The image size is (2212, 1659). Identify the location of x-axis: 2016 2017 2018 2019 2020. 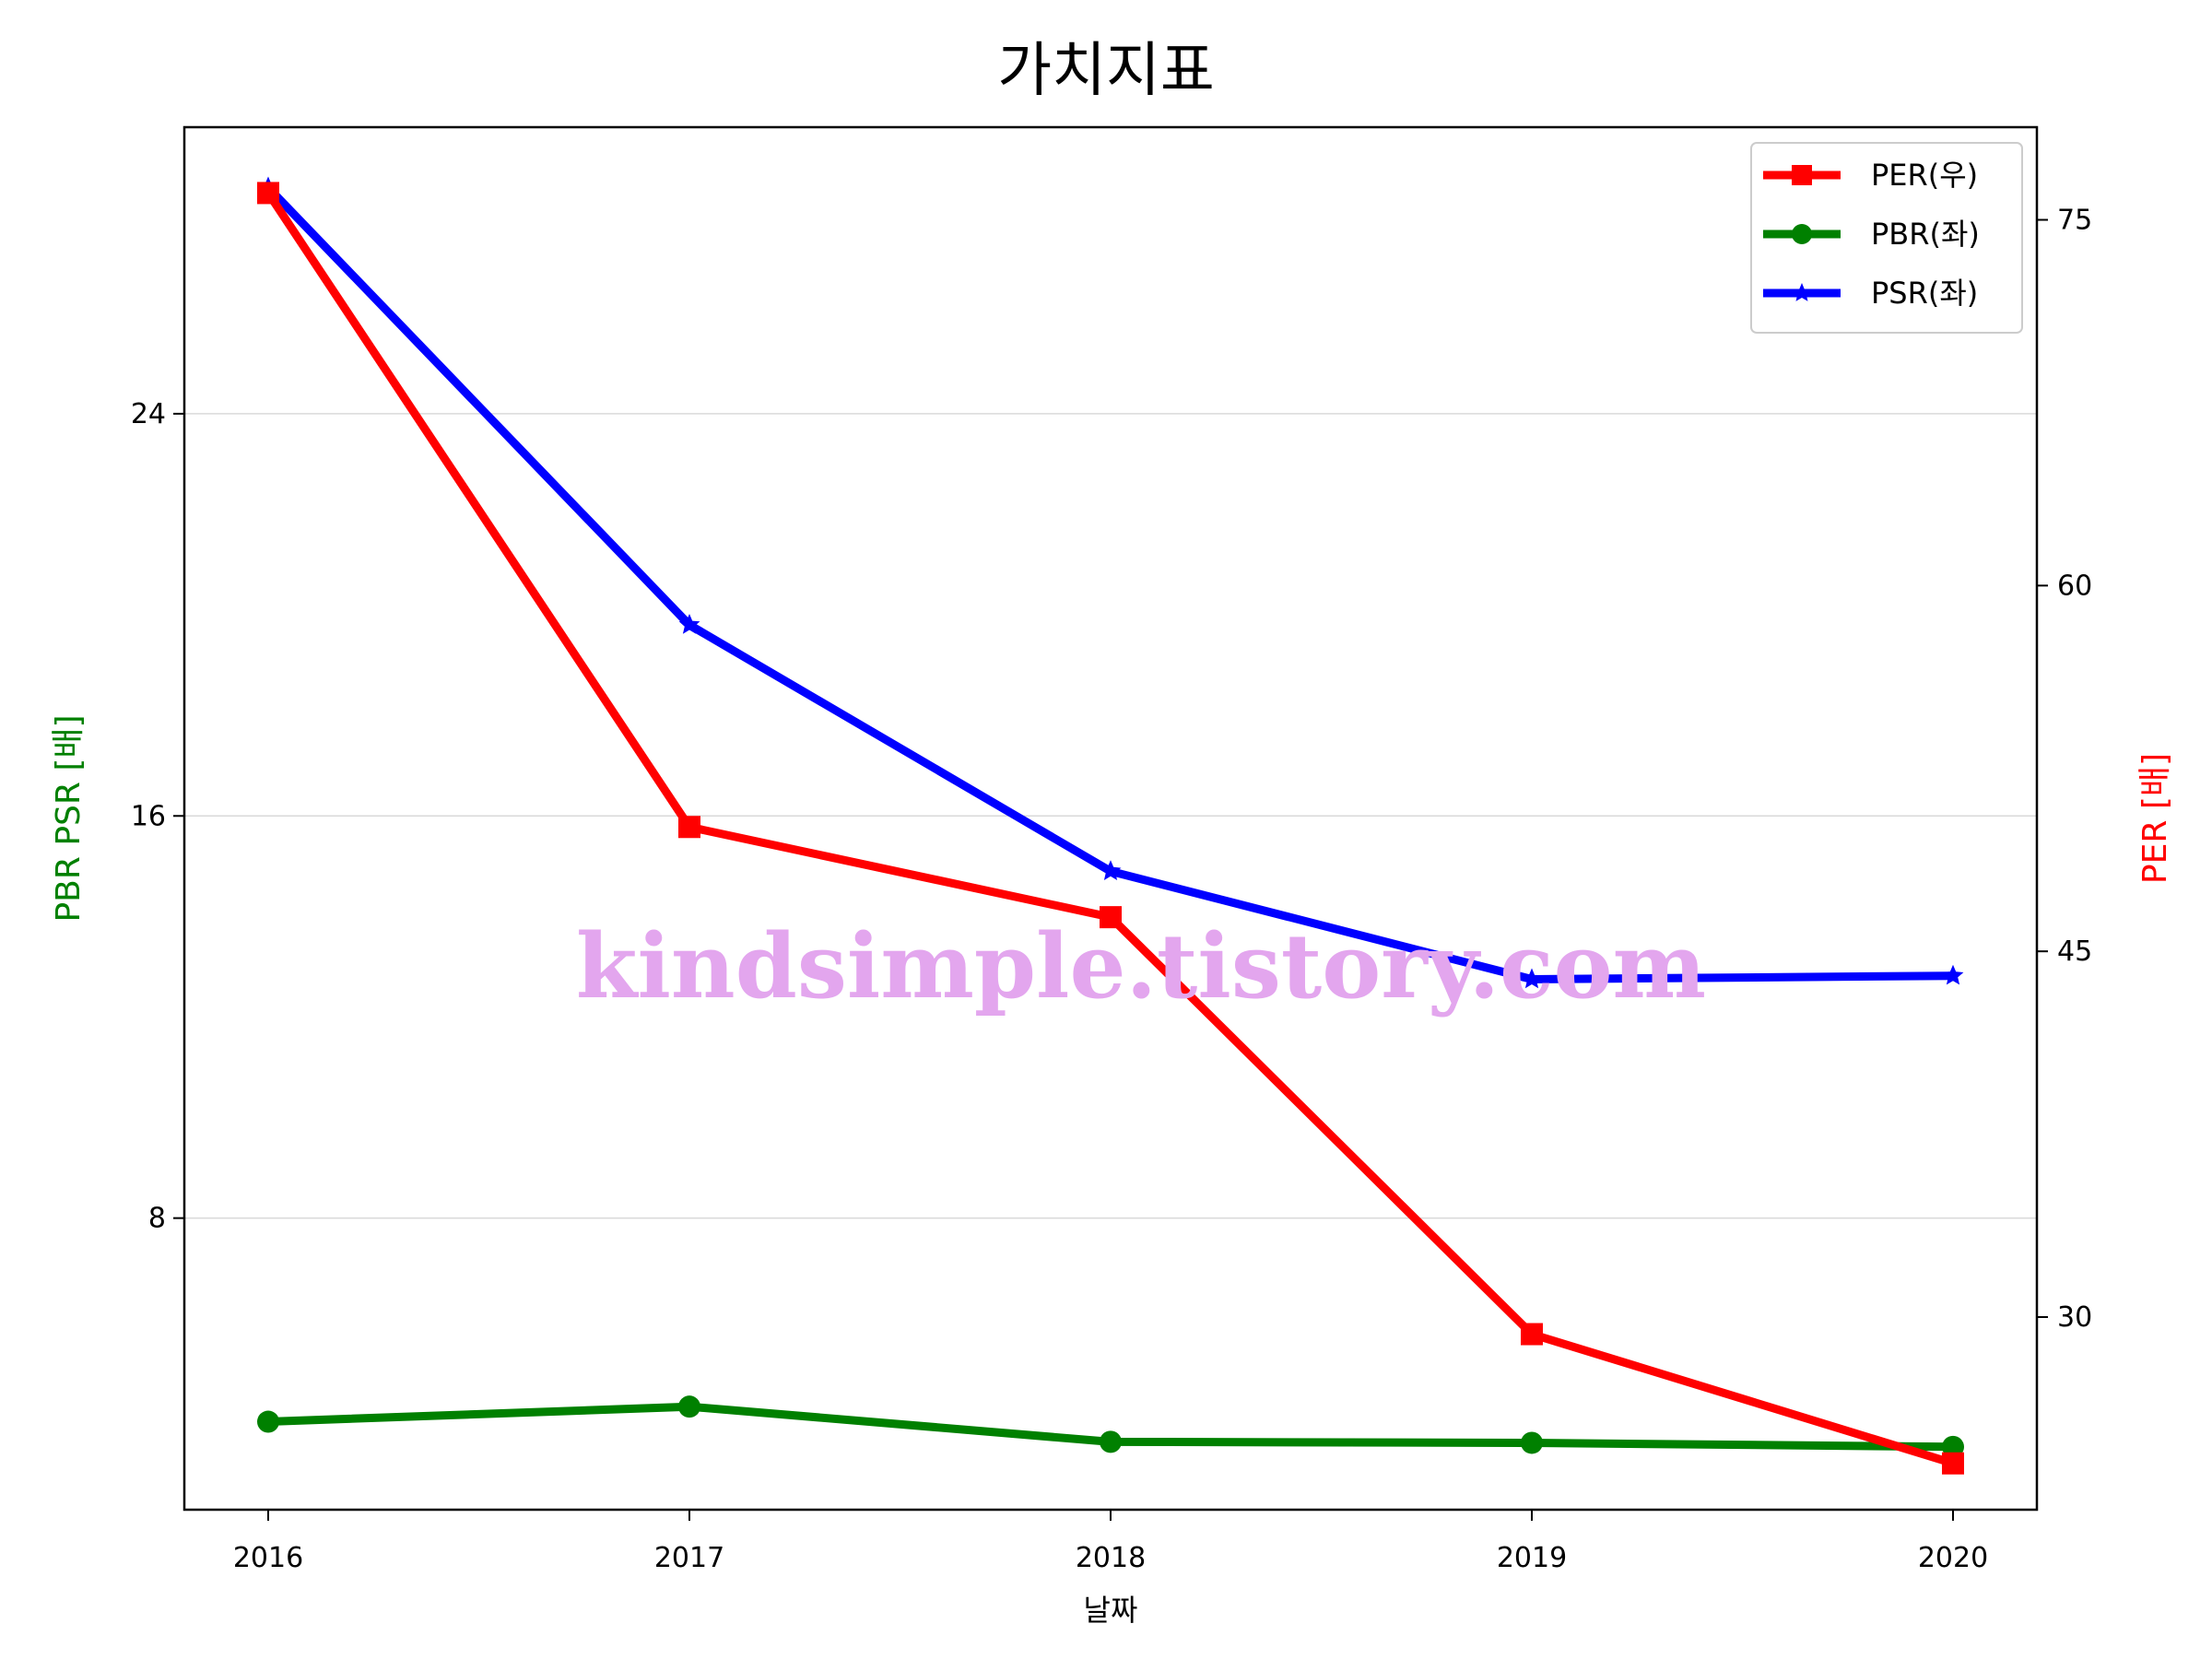
(1110, 1542).